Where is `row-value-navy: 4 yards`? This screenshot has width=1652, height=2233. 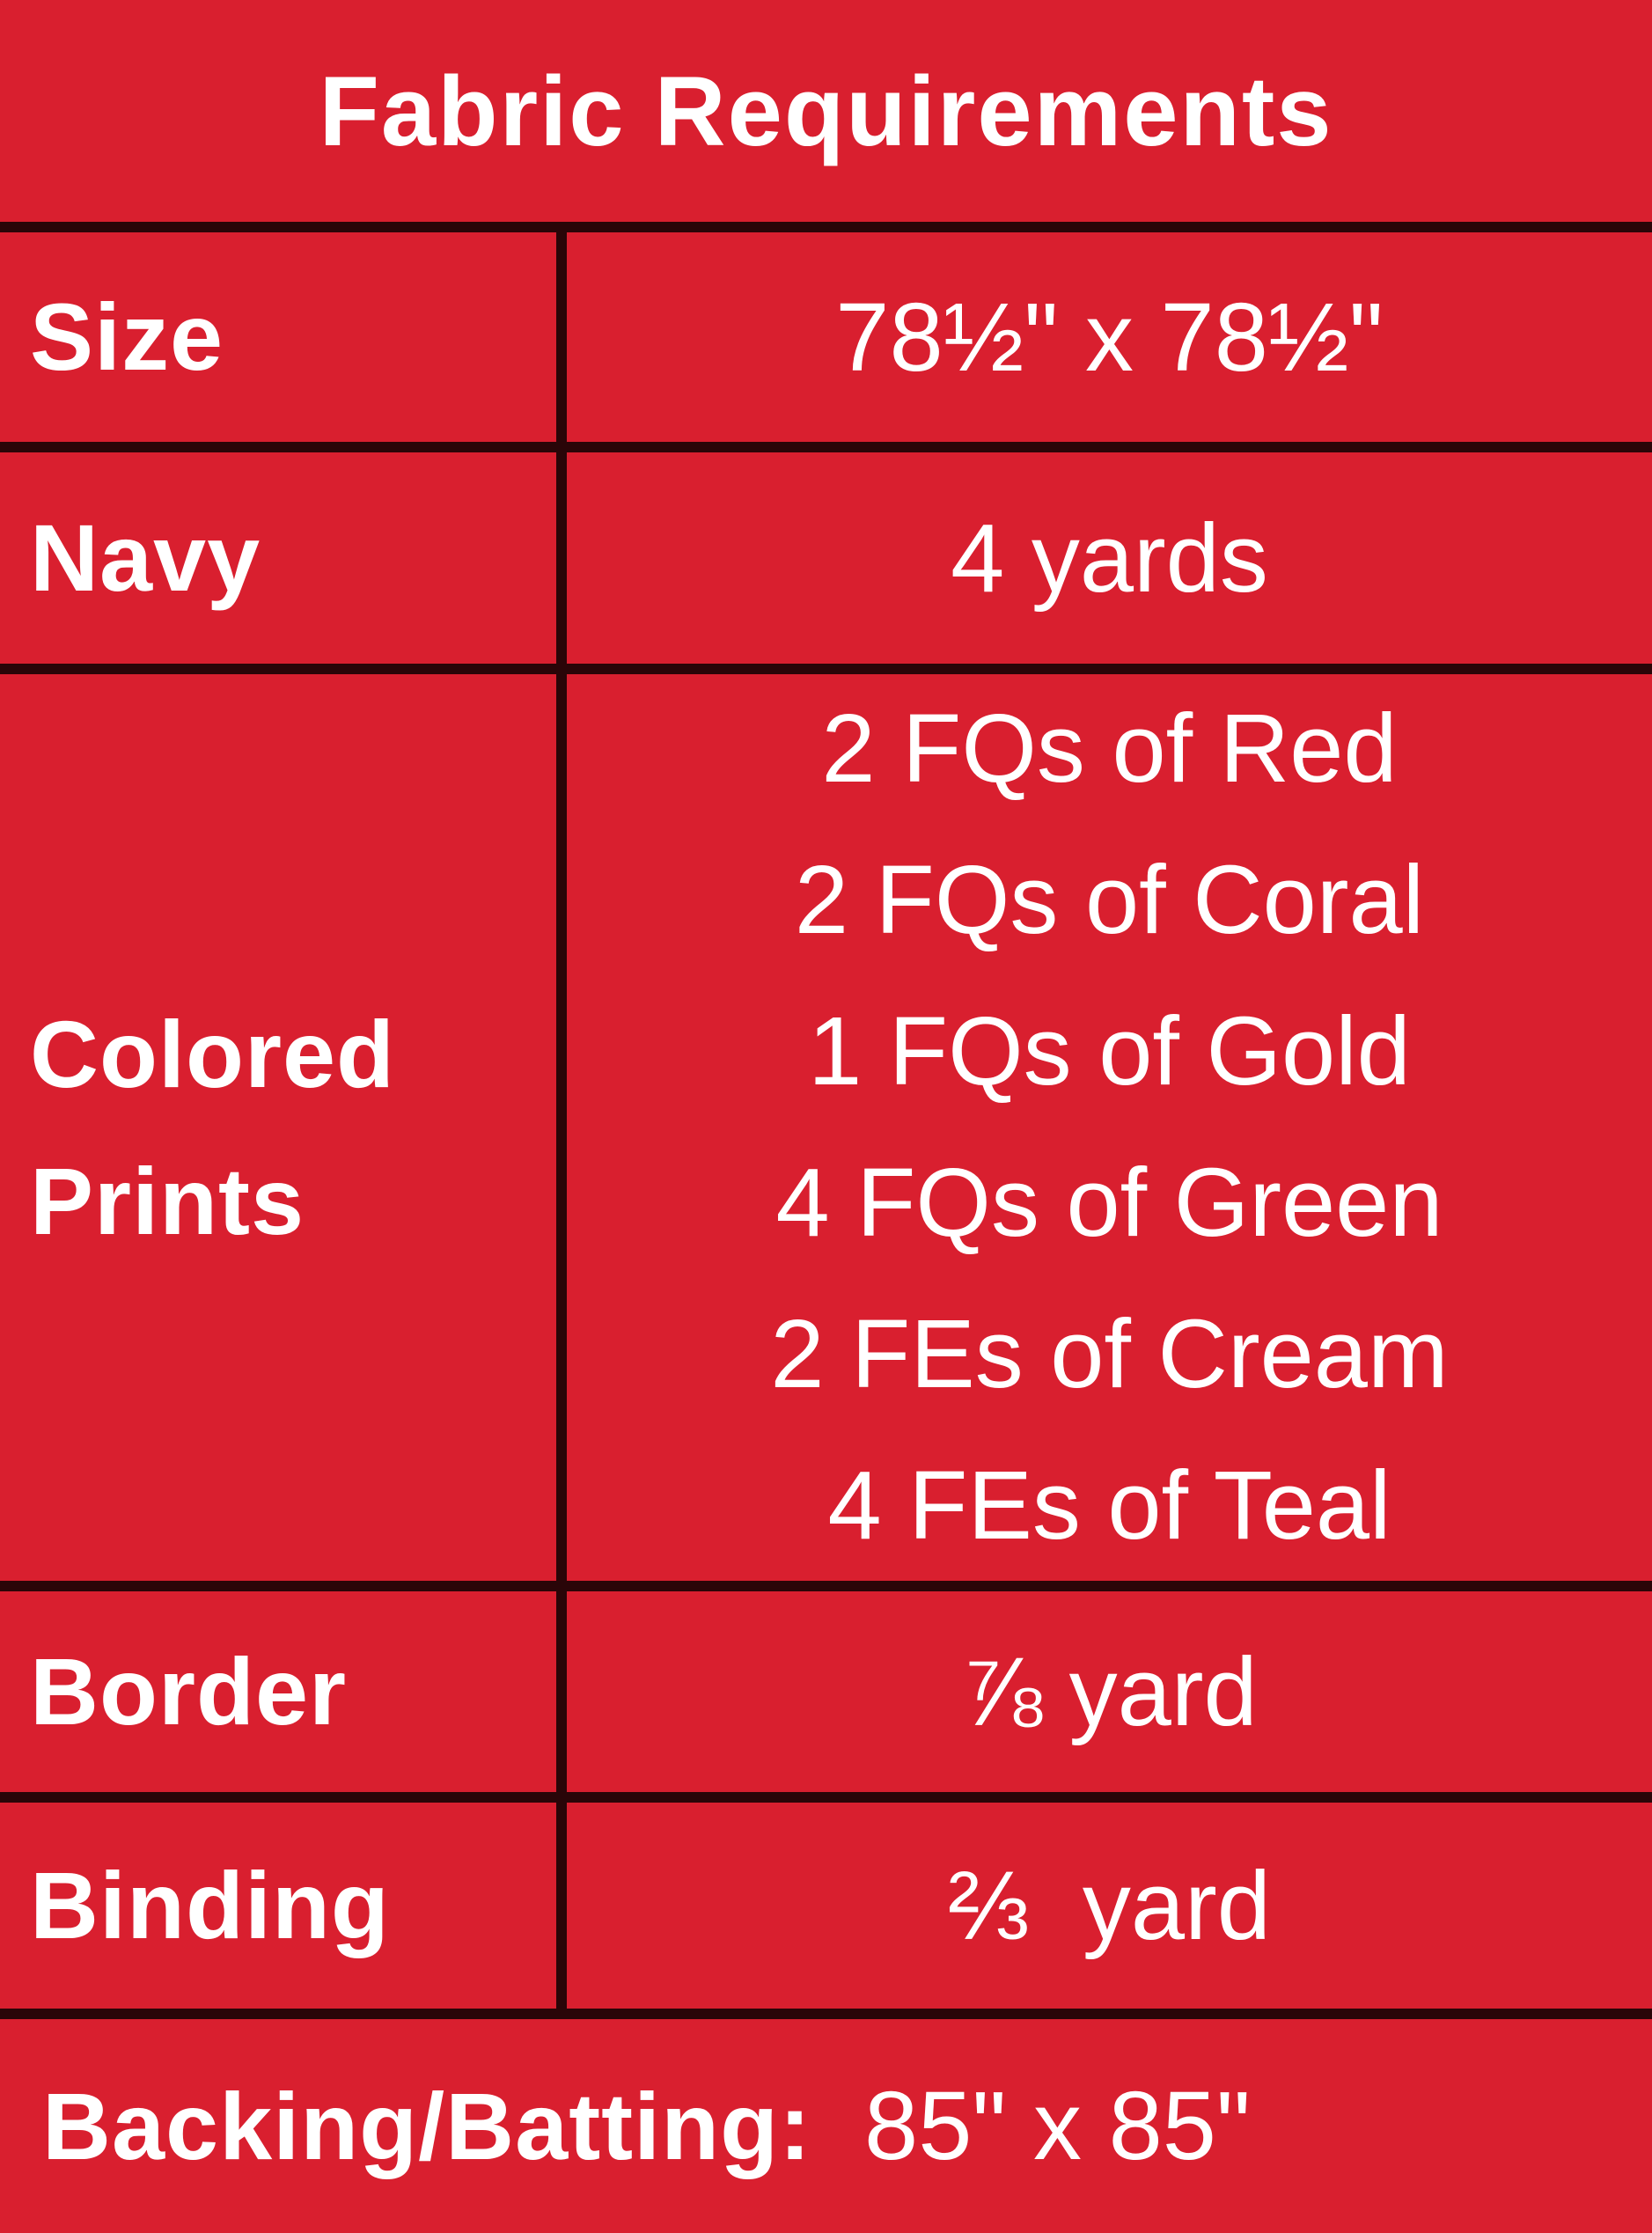 row-value-navy: 4 yards is located at coordinates (1109, 558).